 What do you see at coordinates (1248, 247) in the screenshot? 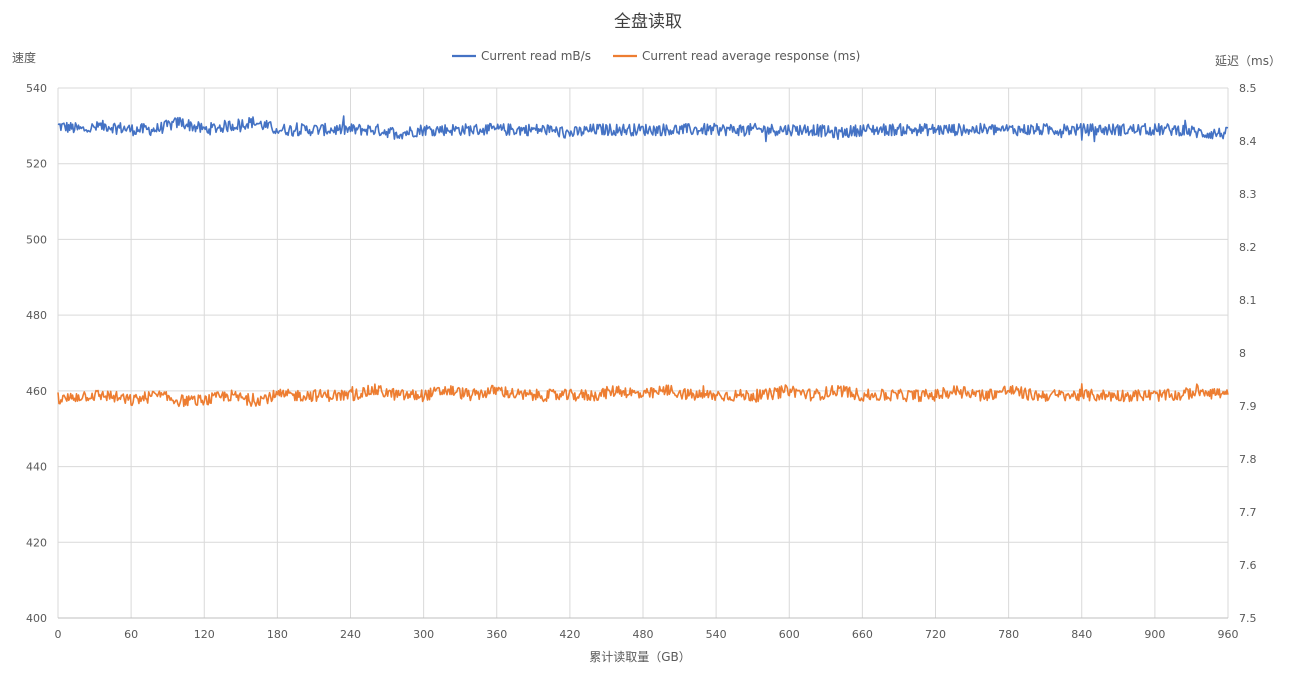
I see `y-right-tick-label: 8.2` at bounding box center [1248, 247].